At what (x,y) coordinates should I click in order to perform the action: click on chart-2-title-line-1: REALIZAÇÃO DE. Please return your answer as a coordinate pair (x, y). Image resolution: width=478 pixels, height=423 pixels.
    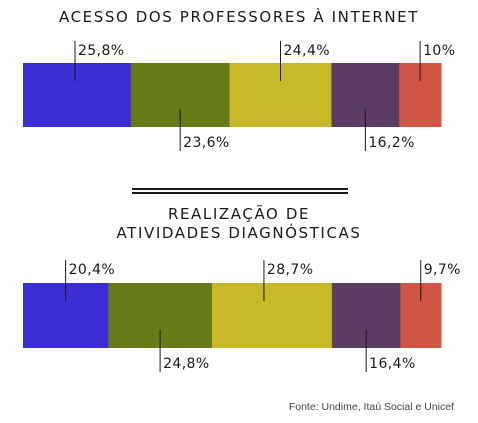
    Looking at the image, I should click on (239, 214).